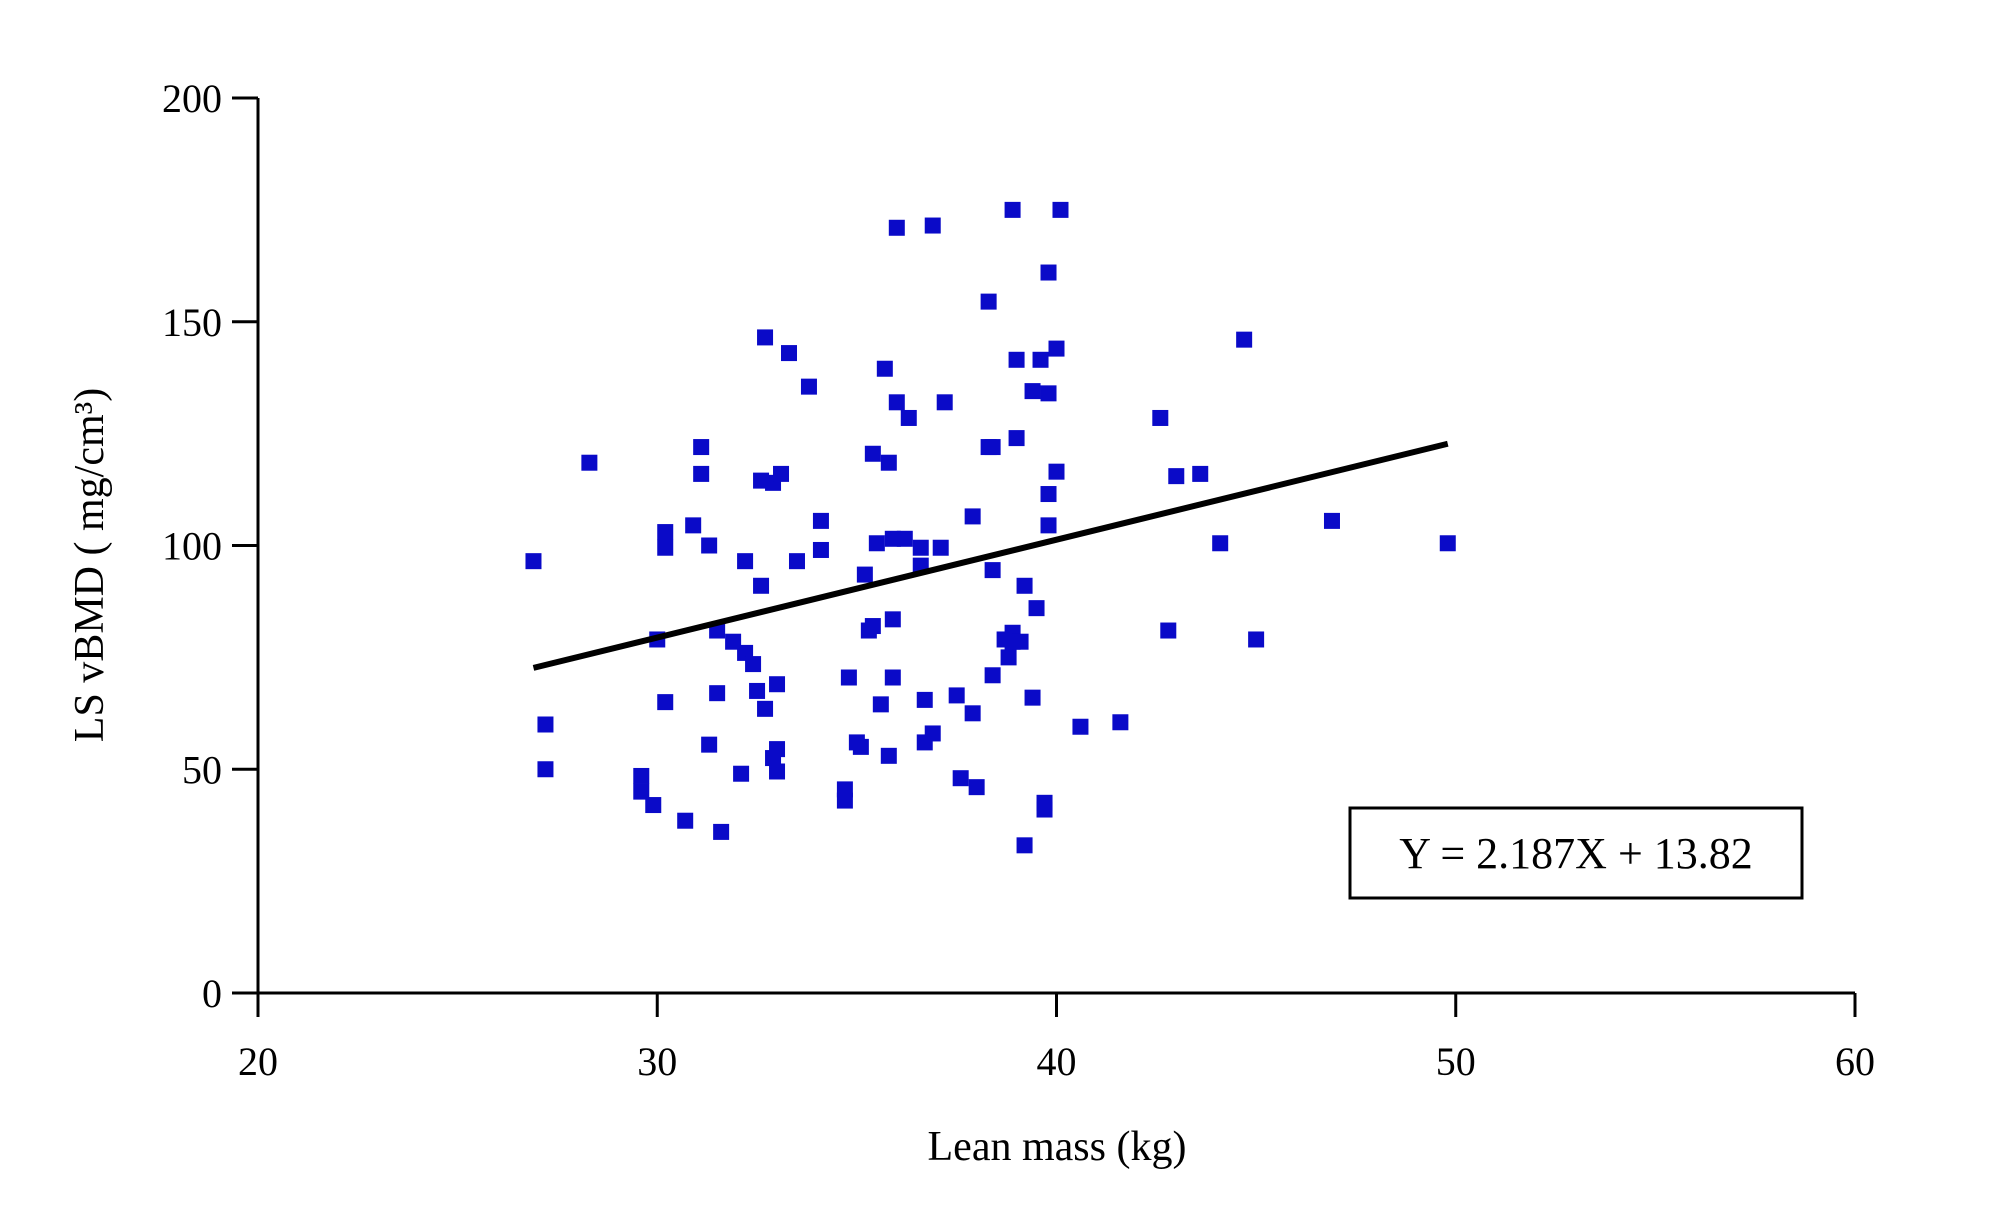  Describe the element at coordinates (212, 993) in the screenshot. I see `y-tick-label: 0` at that location.